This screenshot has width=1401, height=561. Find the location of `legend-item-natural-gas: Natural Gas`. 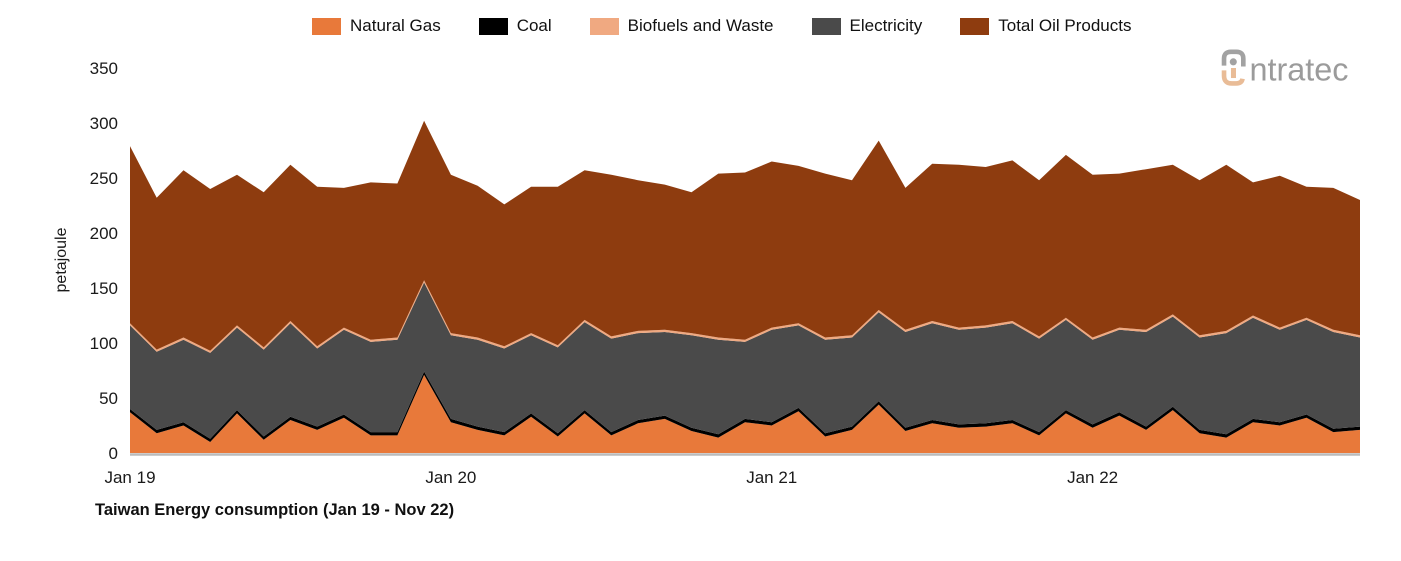

legend-item-natural-gas: Natural Gas is located at coordinates (376, 26).